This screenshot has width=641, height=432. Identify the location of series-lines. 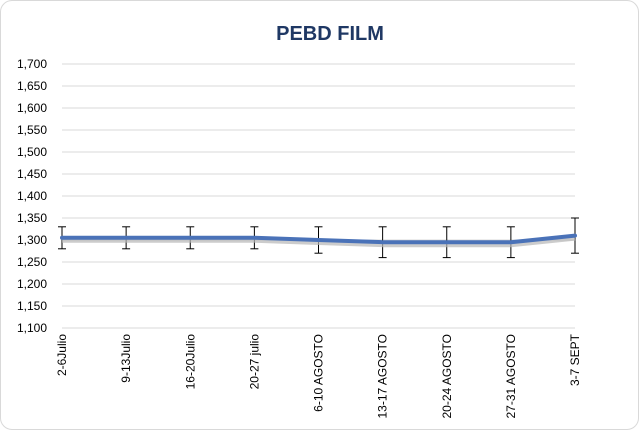
(318, 240).